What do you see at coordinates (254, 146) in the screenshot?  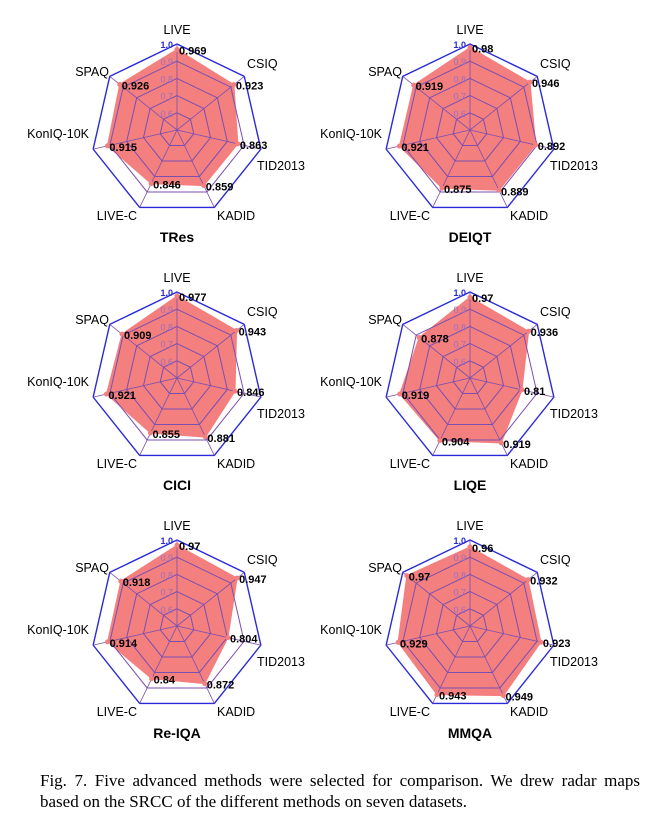 I see `value-label: 0.863` at bounding box center [254, 146].